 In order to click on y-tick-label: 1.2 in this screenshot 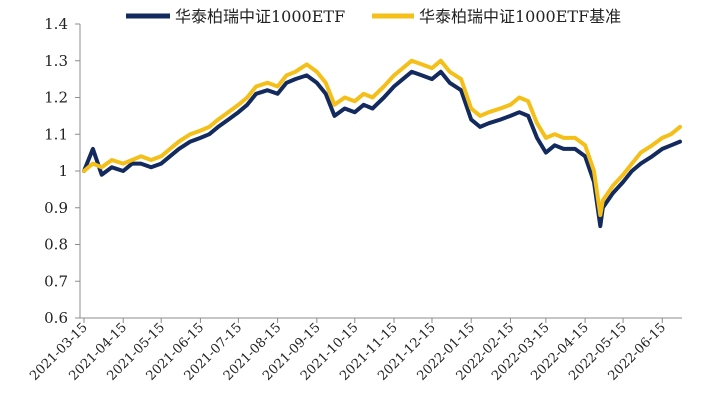, I will do `click(56, 98)`.